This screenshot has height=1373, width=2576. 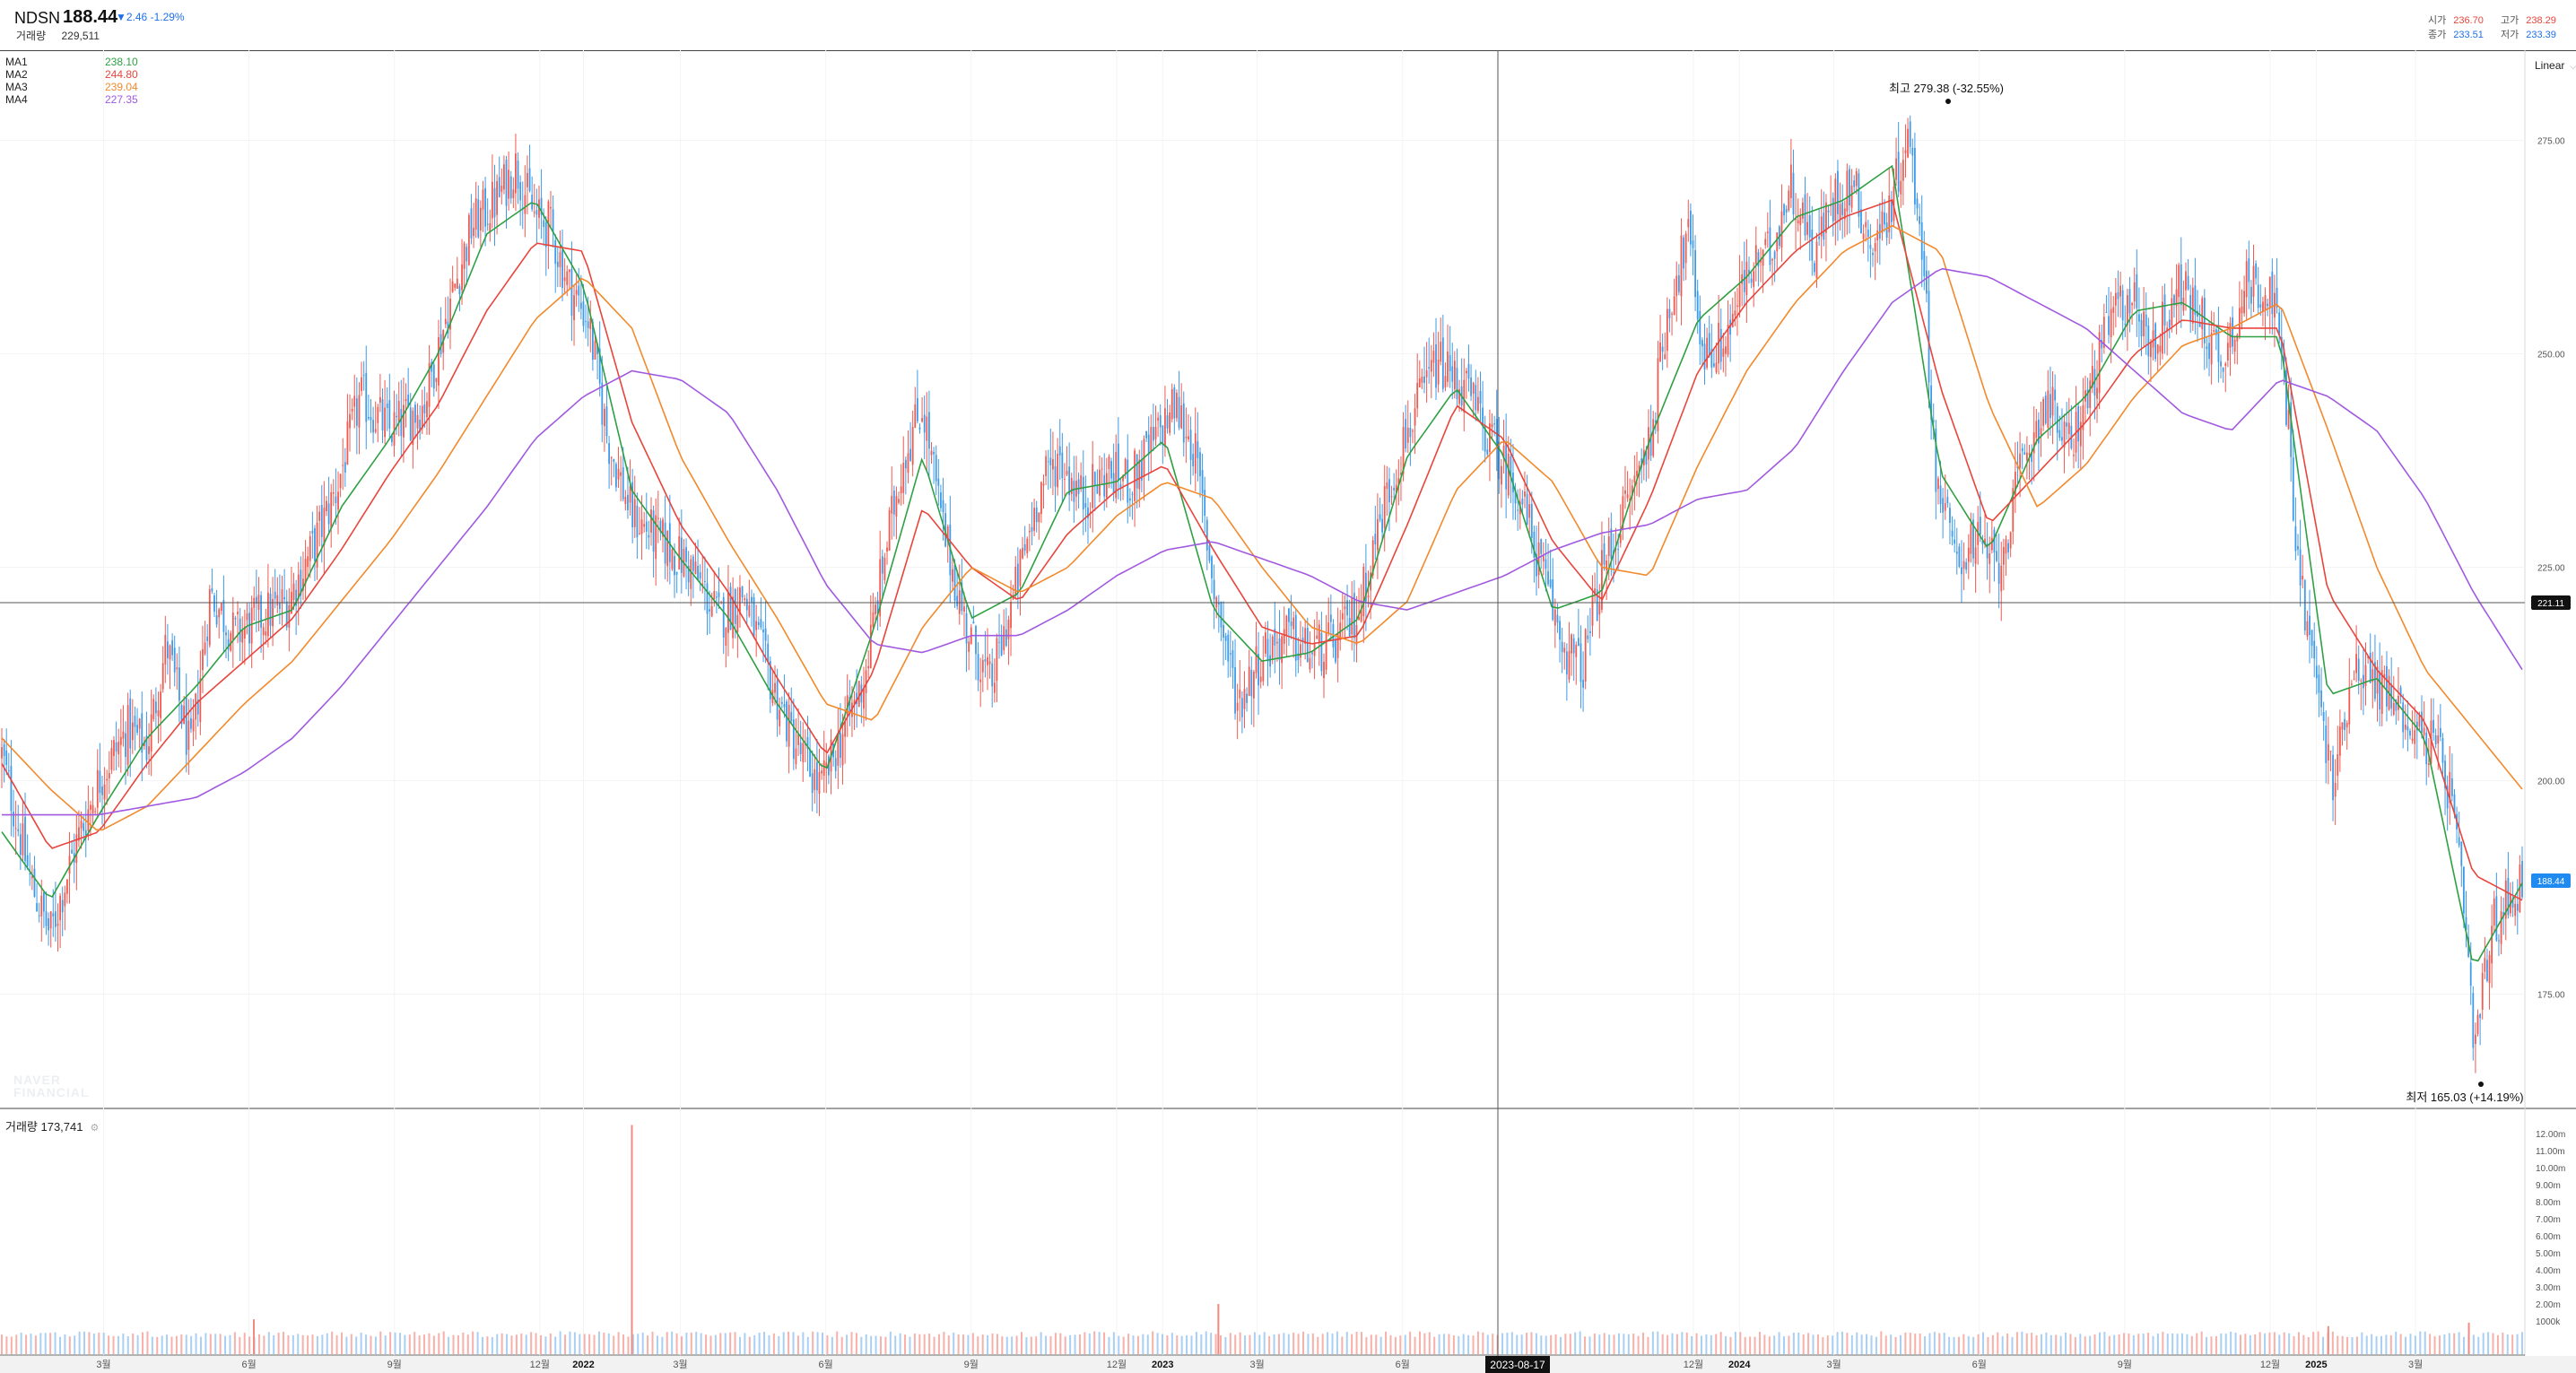 I want to click on time-tick-label: 9월, so click(x=394, y=1364).